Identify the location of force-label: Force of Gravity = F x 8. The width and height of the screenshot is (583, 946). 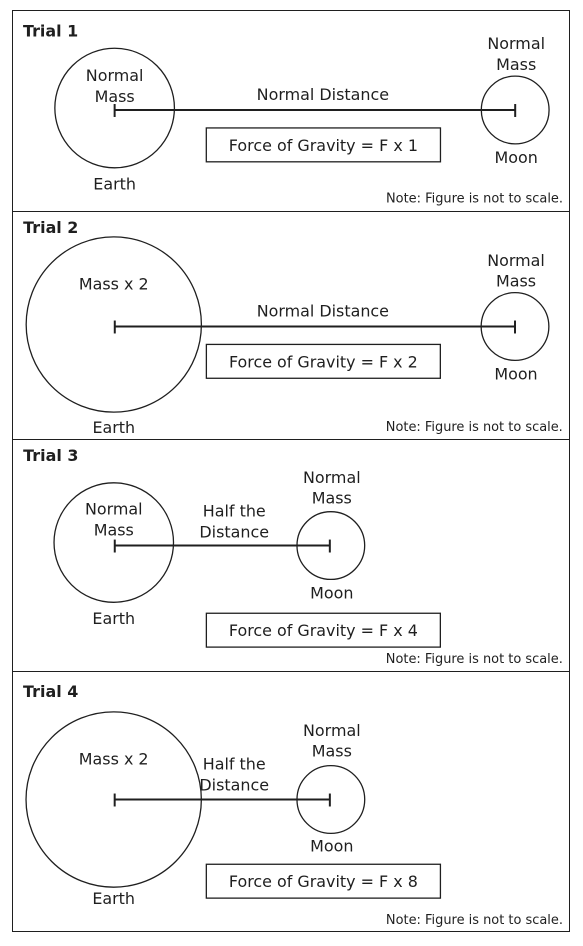
(323, 881).